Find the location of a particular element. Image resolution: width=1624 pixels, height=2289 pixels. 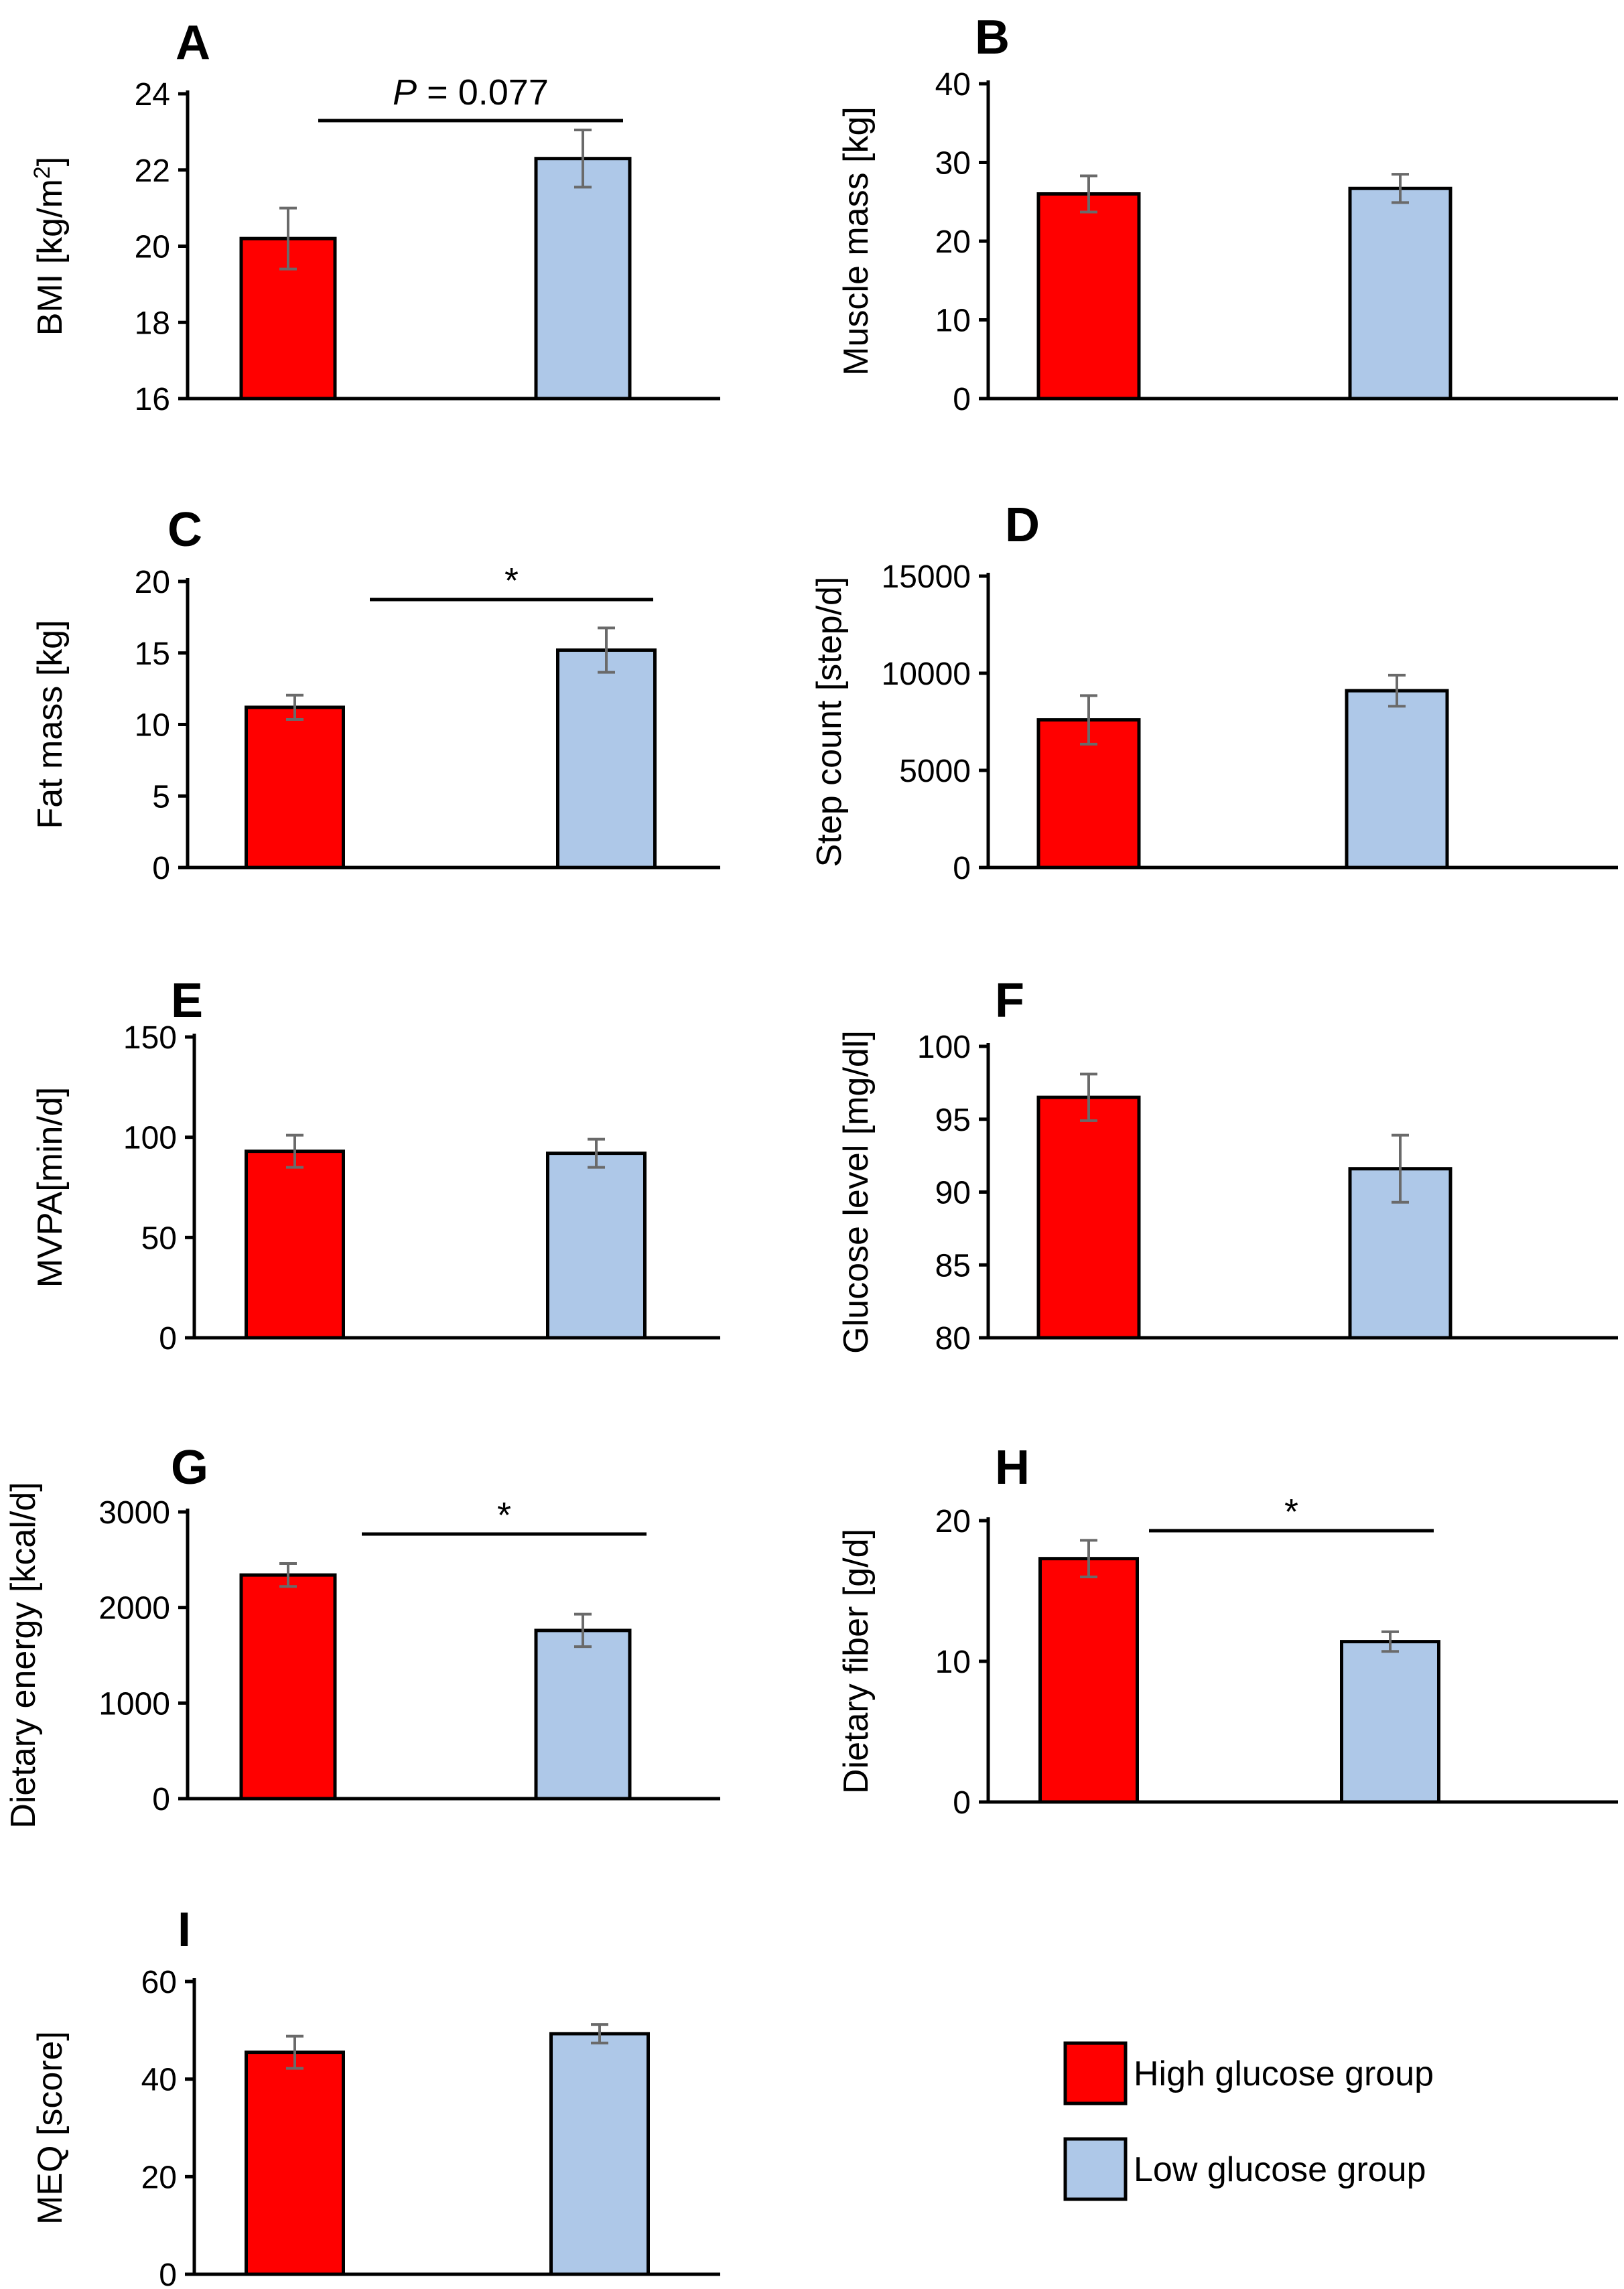

y-tick-label: 60 is located at coordinates (159, 1982).